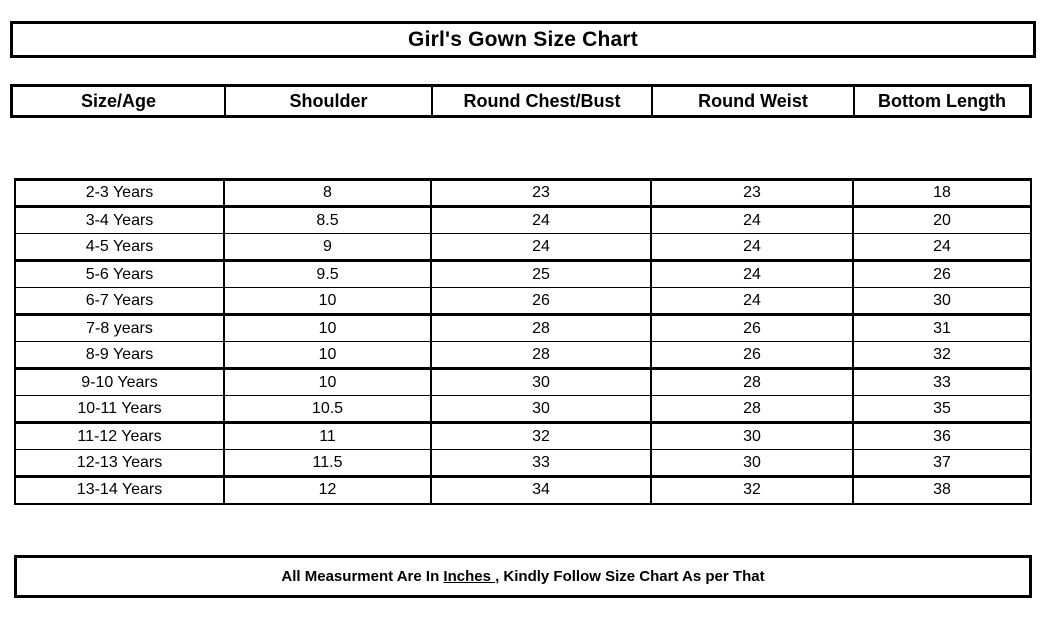  What do you see at coordinates (362, 576) in the screenshot?
I see `footer-note-prefix: All Measurment Are In` at bounding box center [362, 576].